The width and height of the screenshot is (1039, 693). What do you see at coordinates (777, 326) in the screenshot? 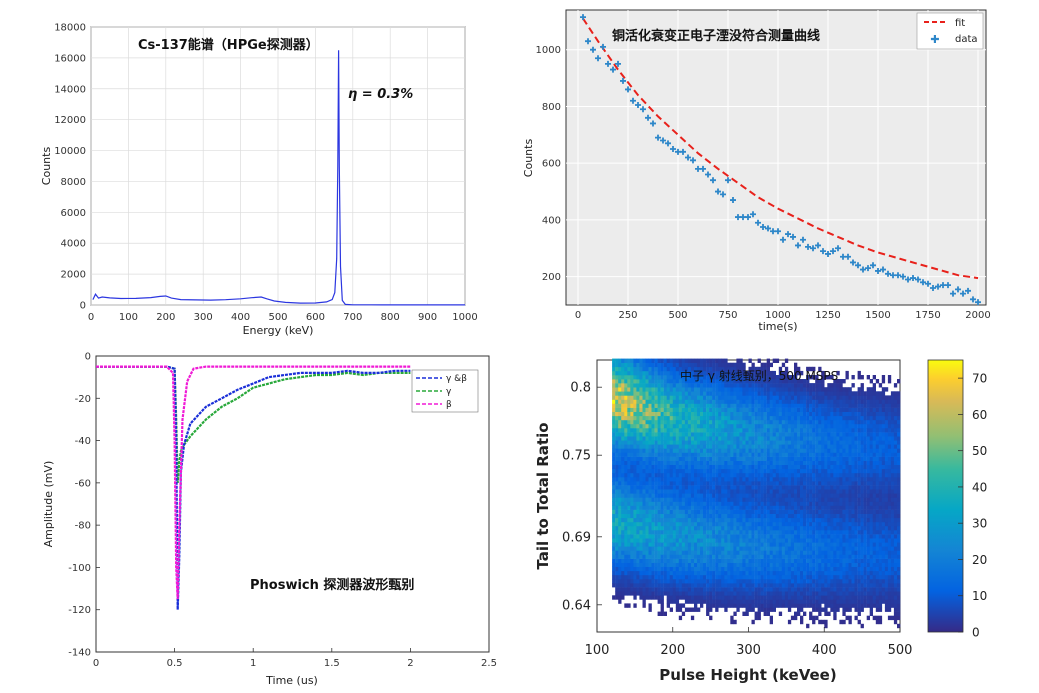
I see `x-axis-label: time(s)` at bounding box center [777, 326].